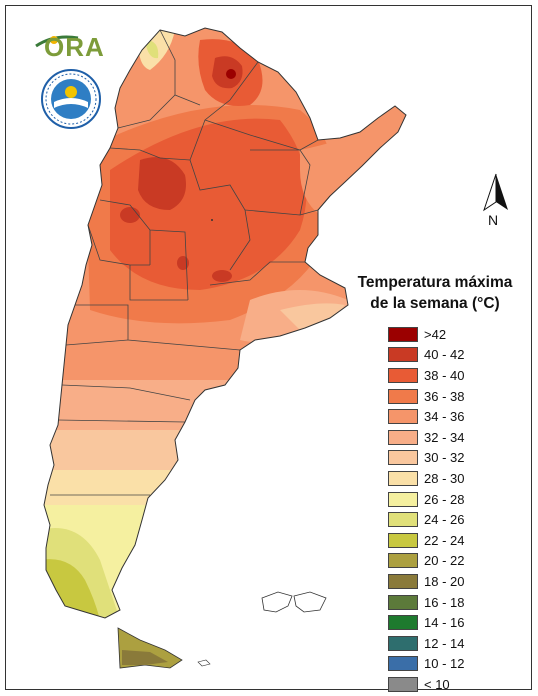  What do you see at coordinates (493, 220) in the screenshot?
I see `north-label: N` at bounding box center [493, 220].